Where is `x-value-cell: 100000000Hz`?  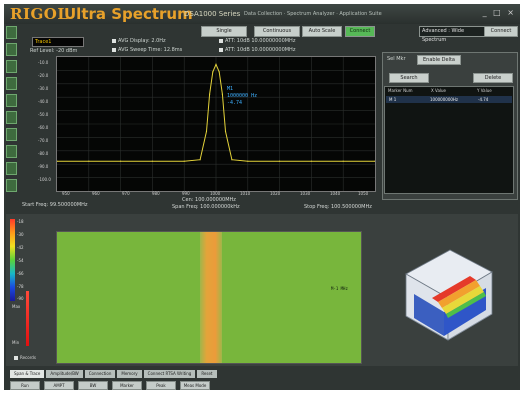
x-value-cell: 100000000Hz is located at coordinates (444, 99).